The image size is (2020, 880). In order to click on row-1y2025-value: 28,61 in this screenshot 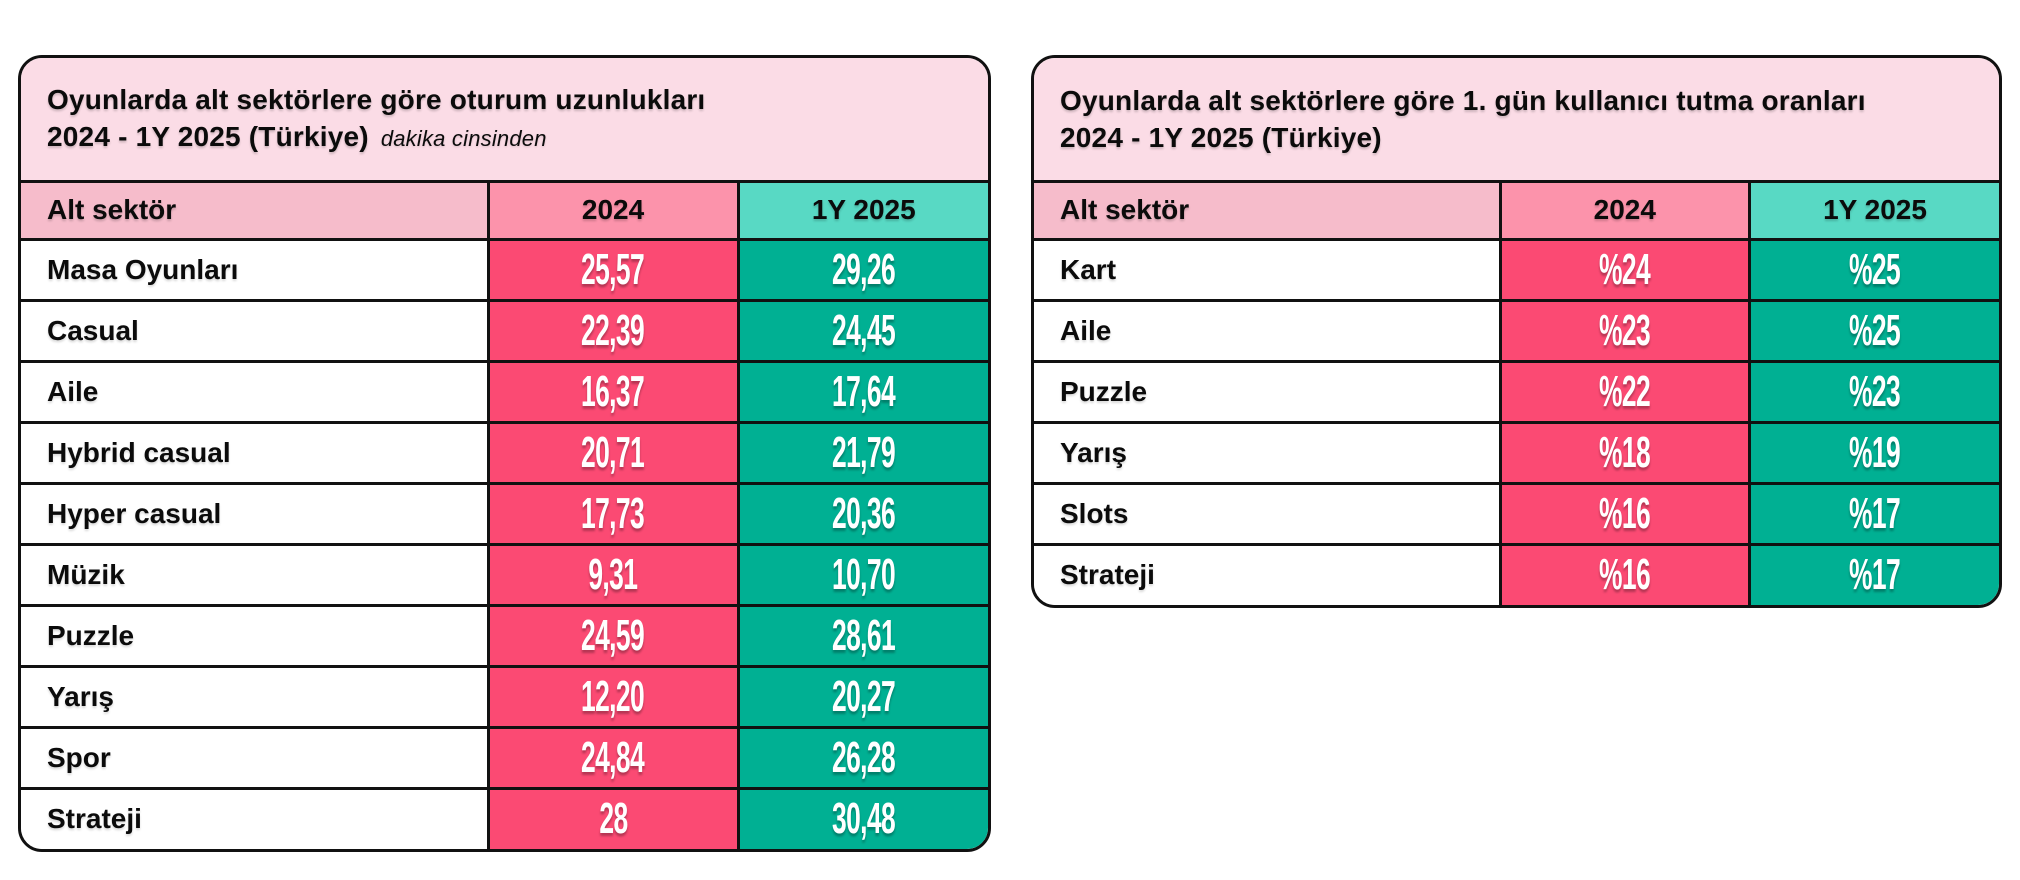, I will do `click(864, 635)`.